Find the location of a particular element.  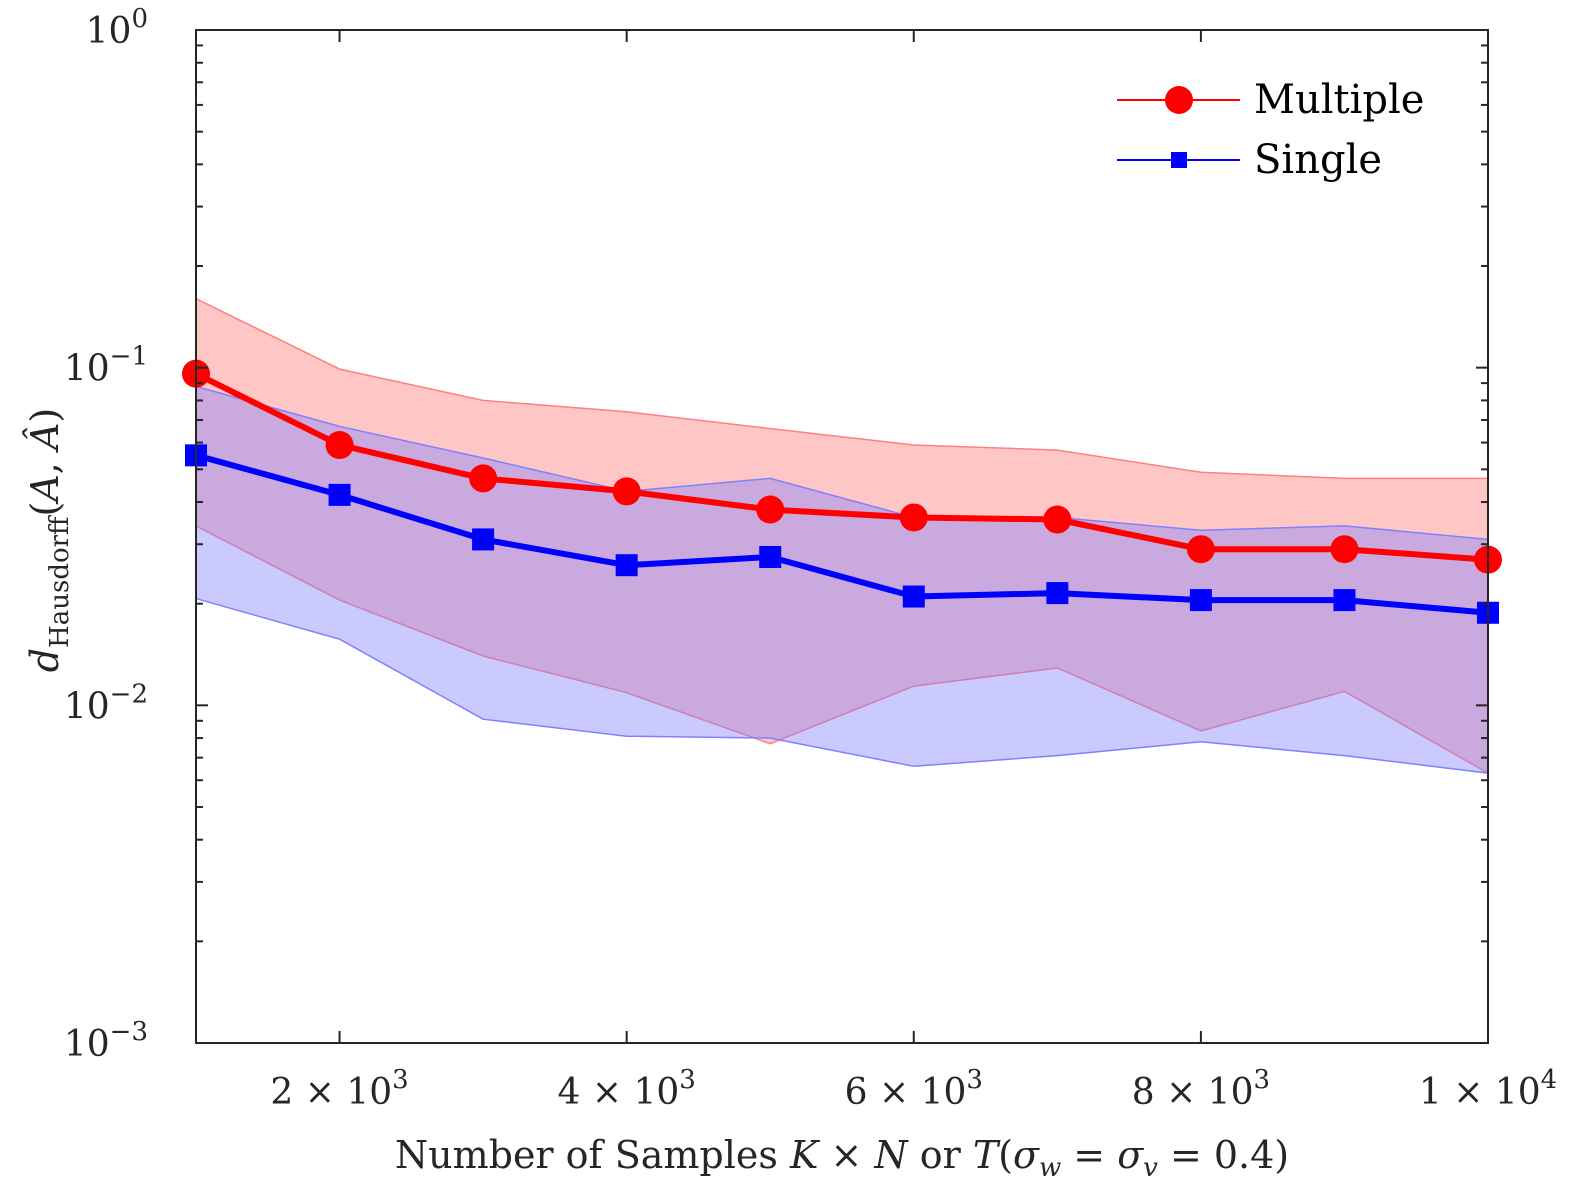

x-tick-label-0: 2 × 10³ is located at coordinates (339, 1089).